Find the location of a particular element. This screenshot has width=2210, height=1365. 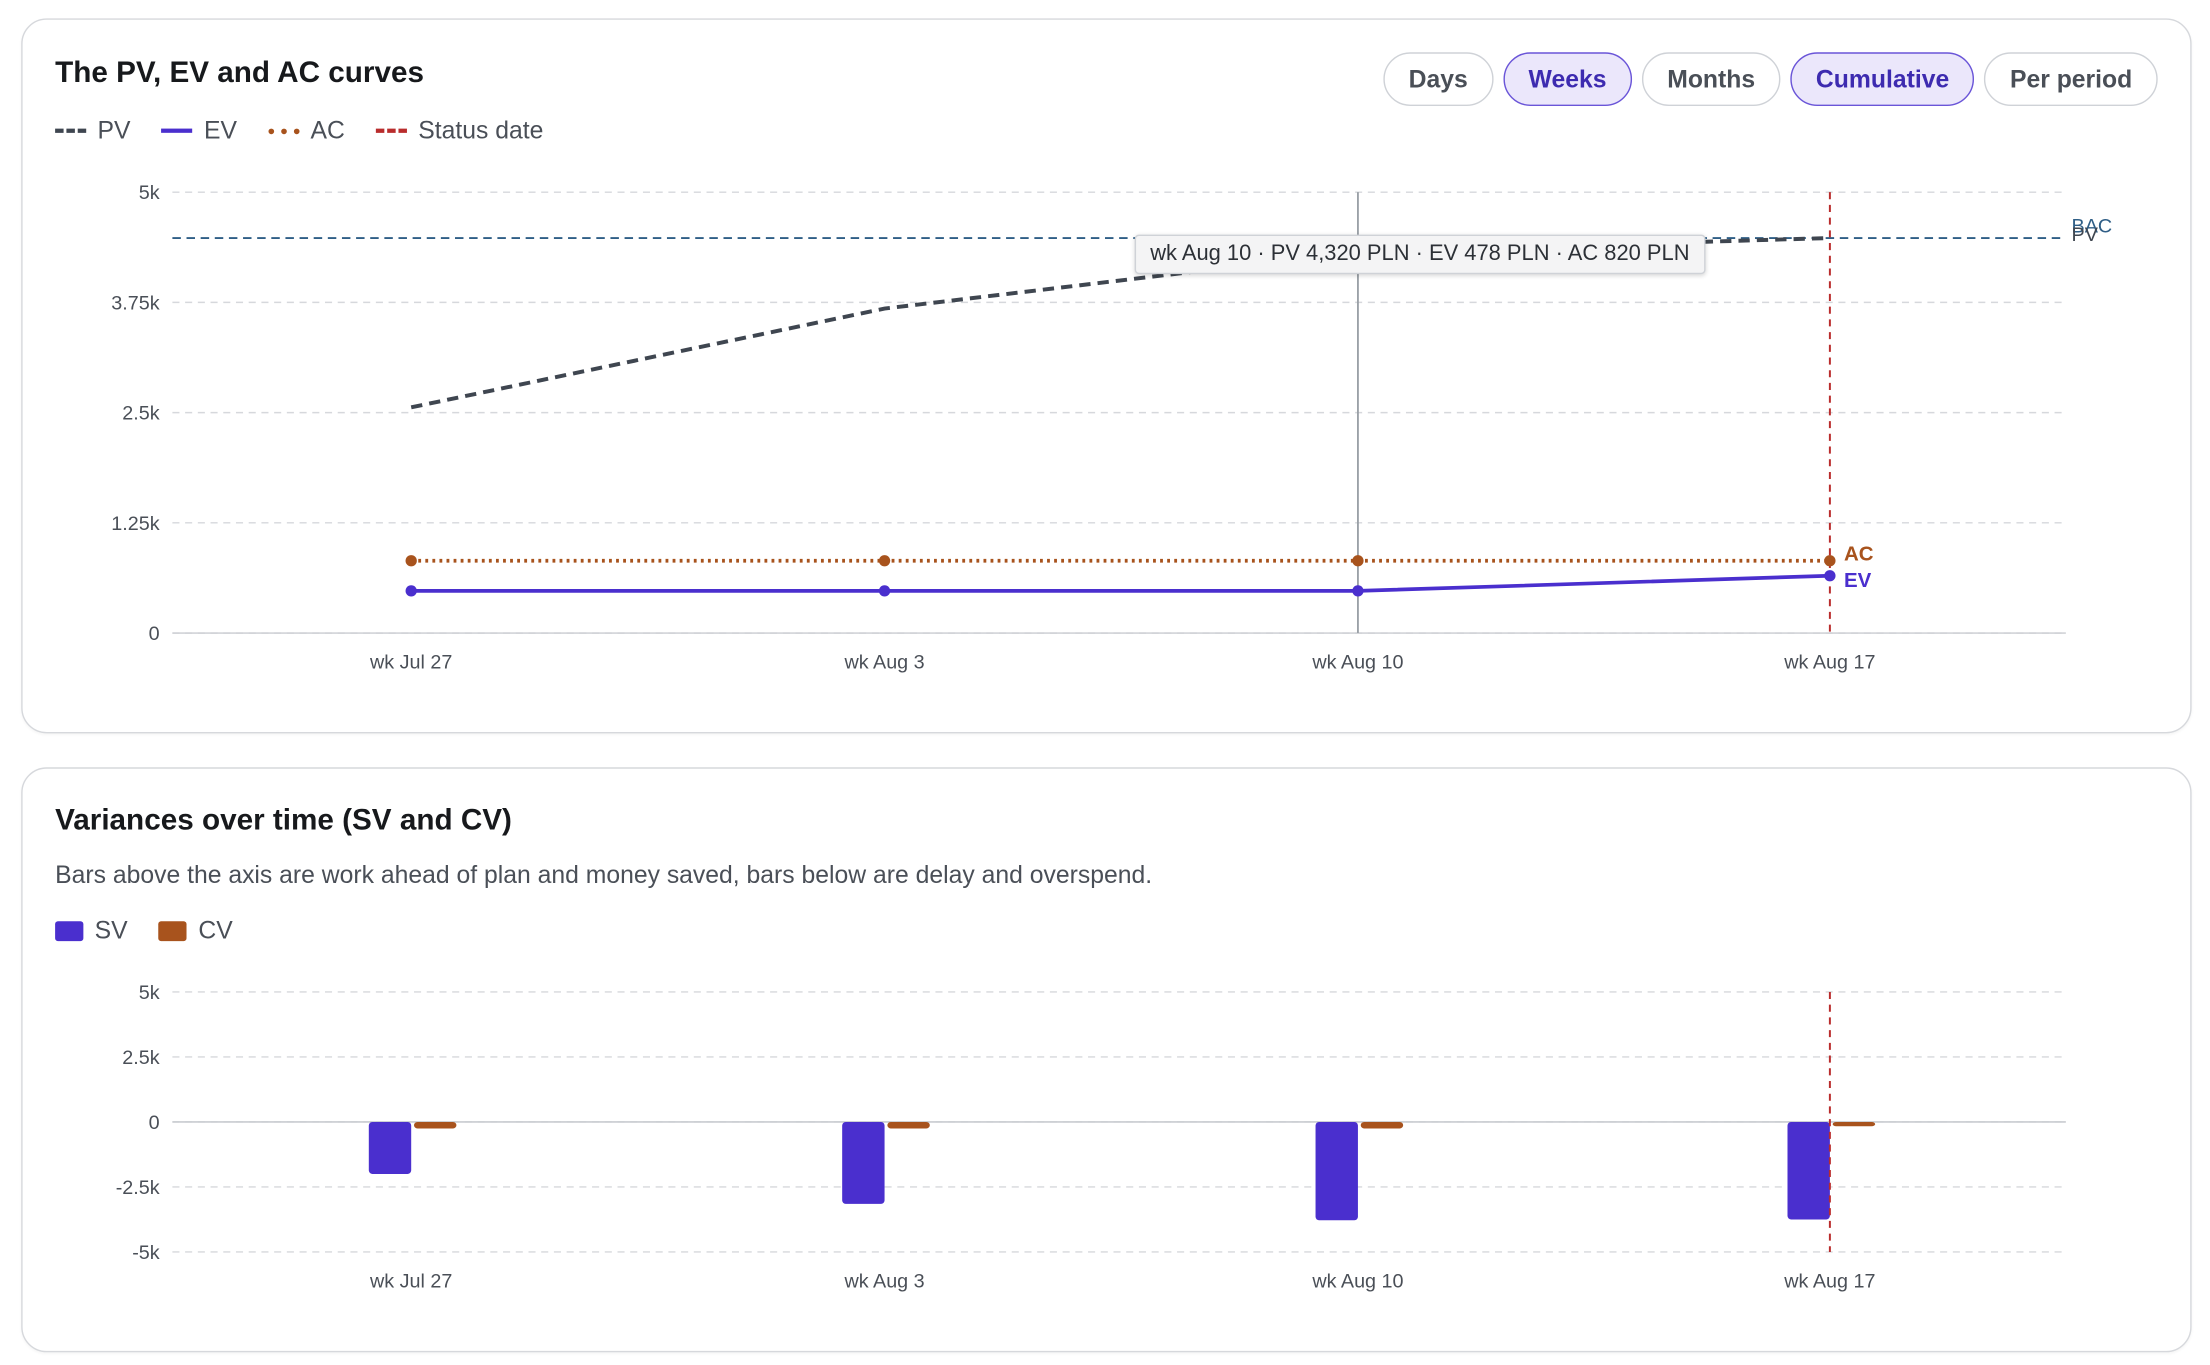

y-tick-label: 3.75k is located at coordinates (135, 303).